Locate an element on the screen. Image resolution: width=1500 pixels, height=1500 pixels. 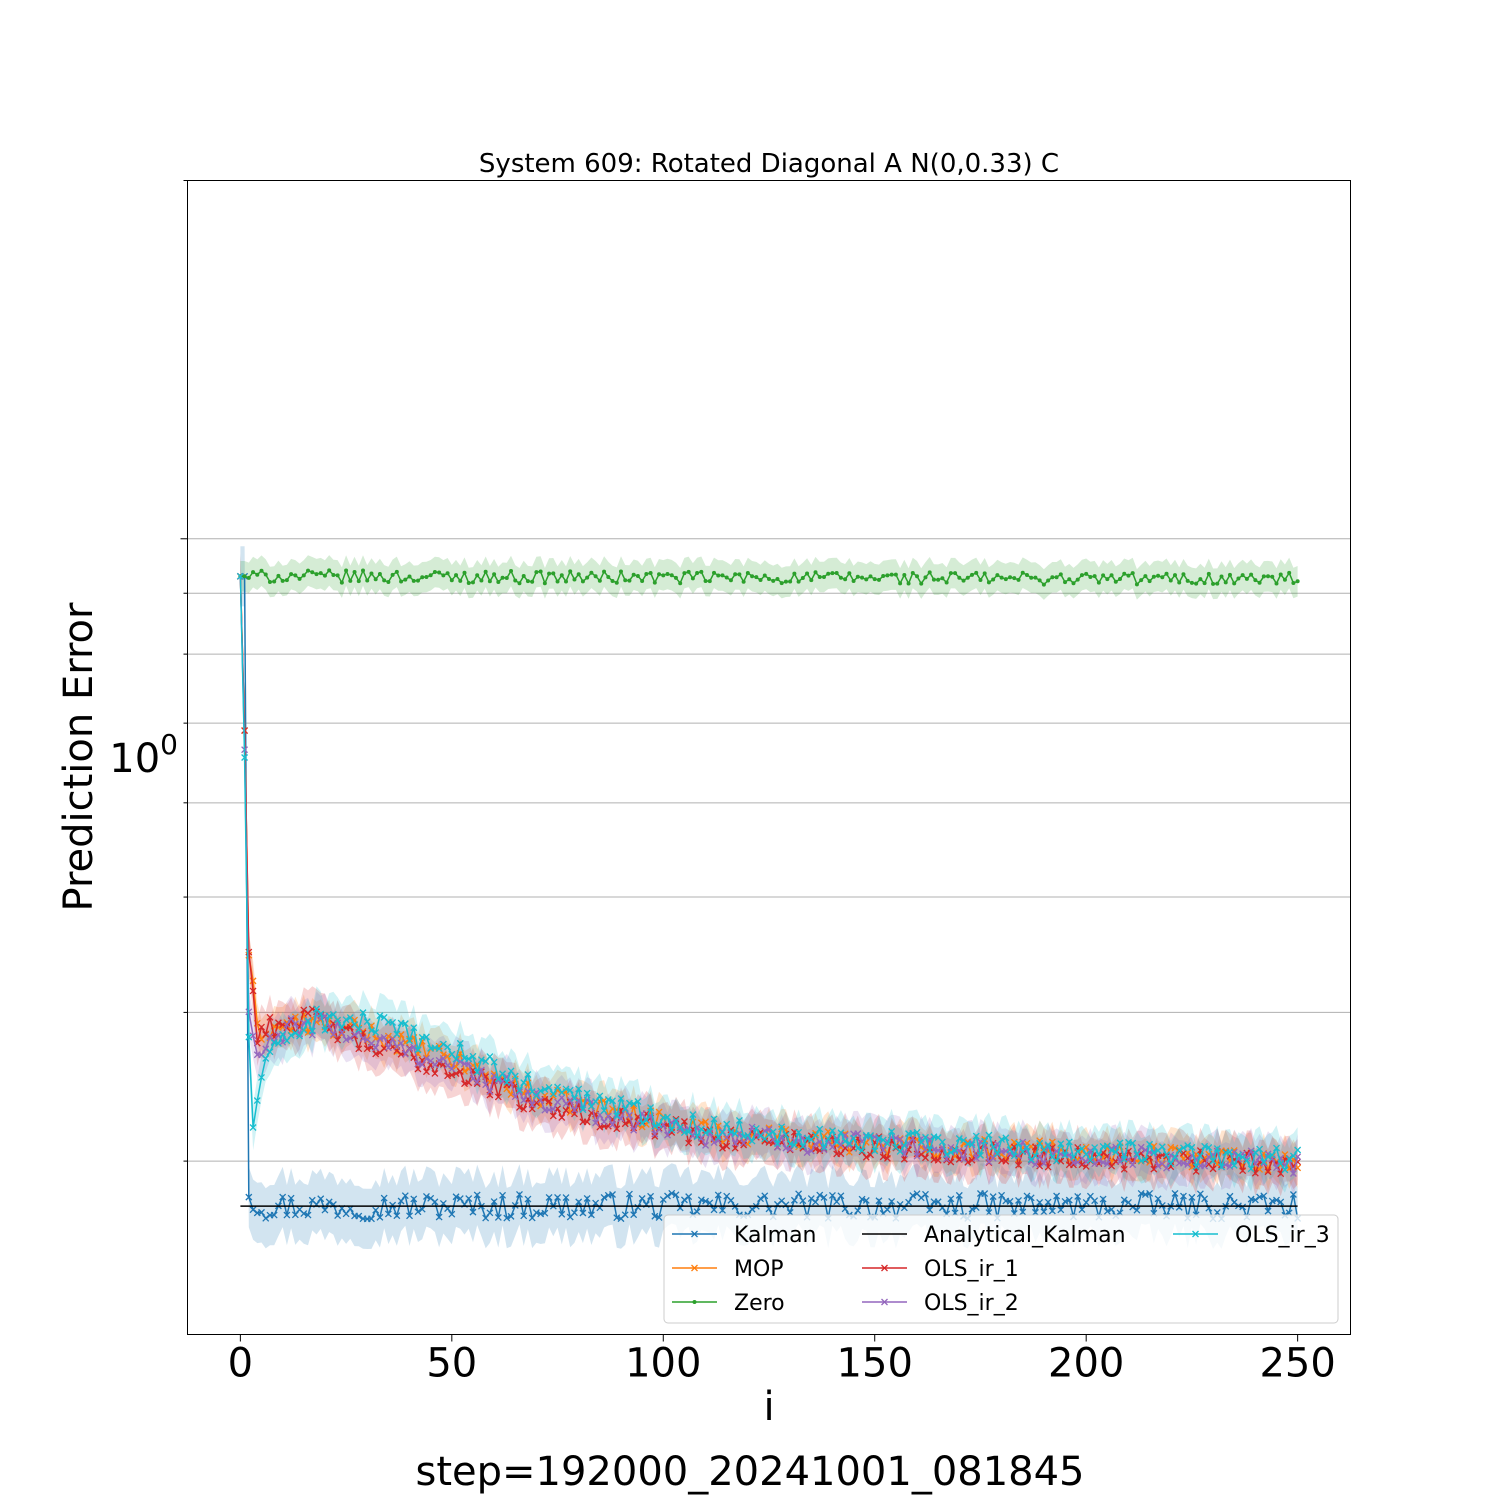
legend-marker is located at coordinates (694, 1268).